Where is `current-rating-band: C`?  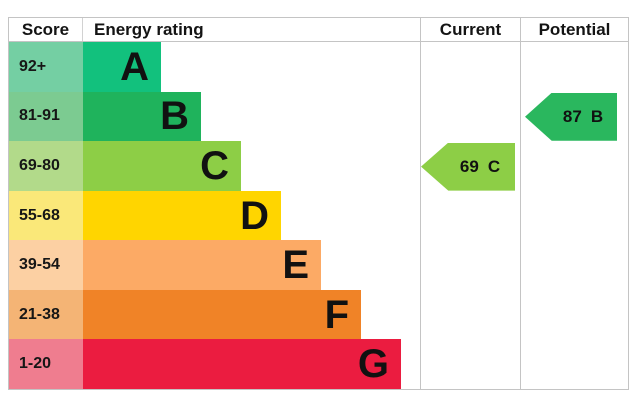 current-rating-band: C is located at coordinates (494, 166).